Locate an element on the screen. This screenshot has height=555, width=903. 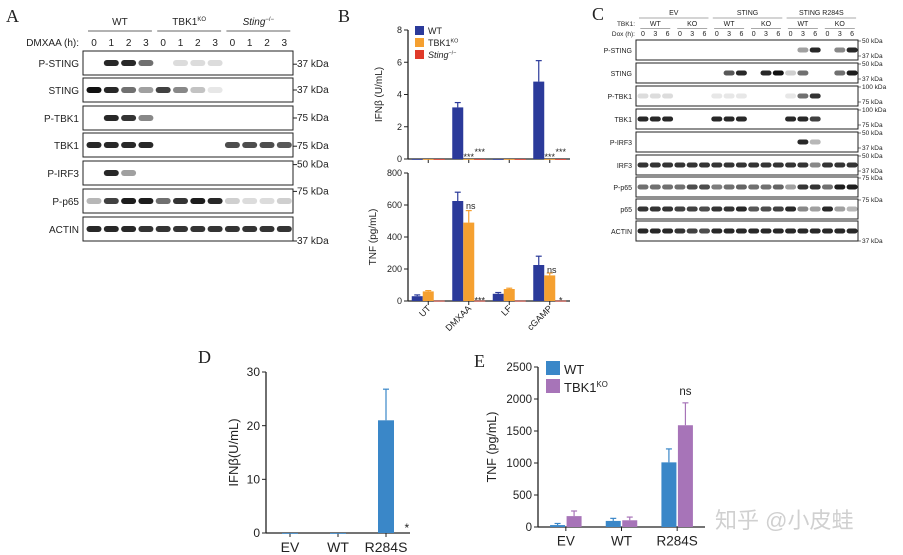
legend-label: WT is located at coordinates (574, 369).